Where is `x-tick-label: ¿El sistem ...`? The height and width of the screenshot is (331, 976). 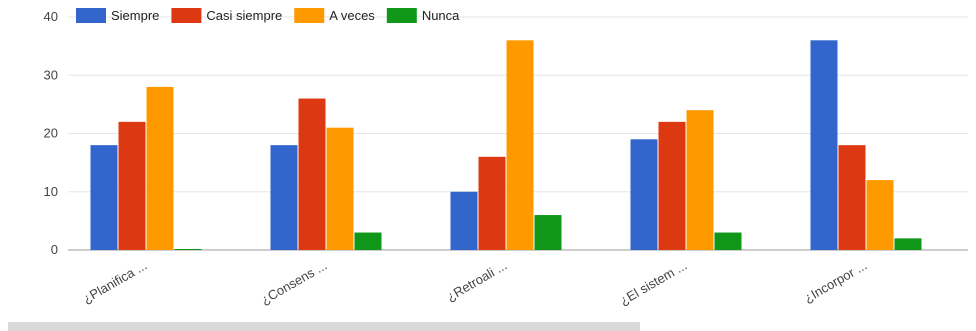
x-tick-label: ¿El sistem ... is located at coordinates (653, 283).